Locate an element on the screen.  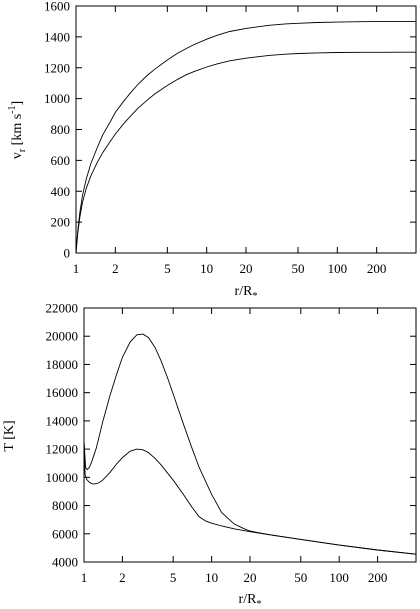
y-tick-label: 4000 is located at coordinates (65, 562).